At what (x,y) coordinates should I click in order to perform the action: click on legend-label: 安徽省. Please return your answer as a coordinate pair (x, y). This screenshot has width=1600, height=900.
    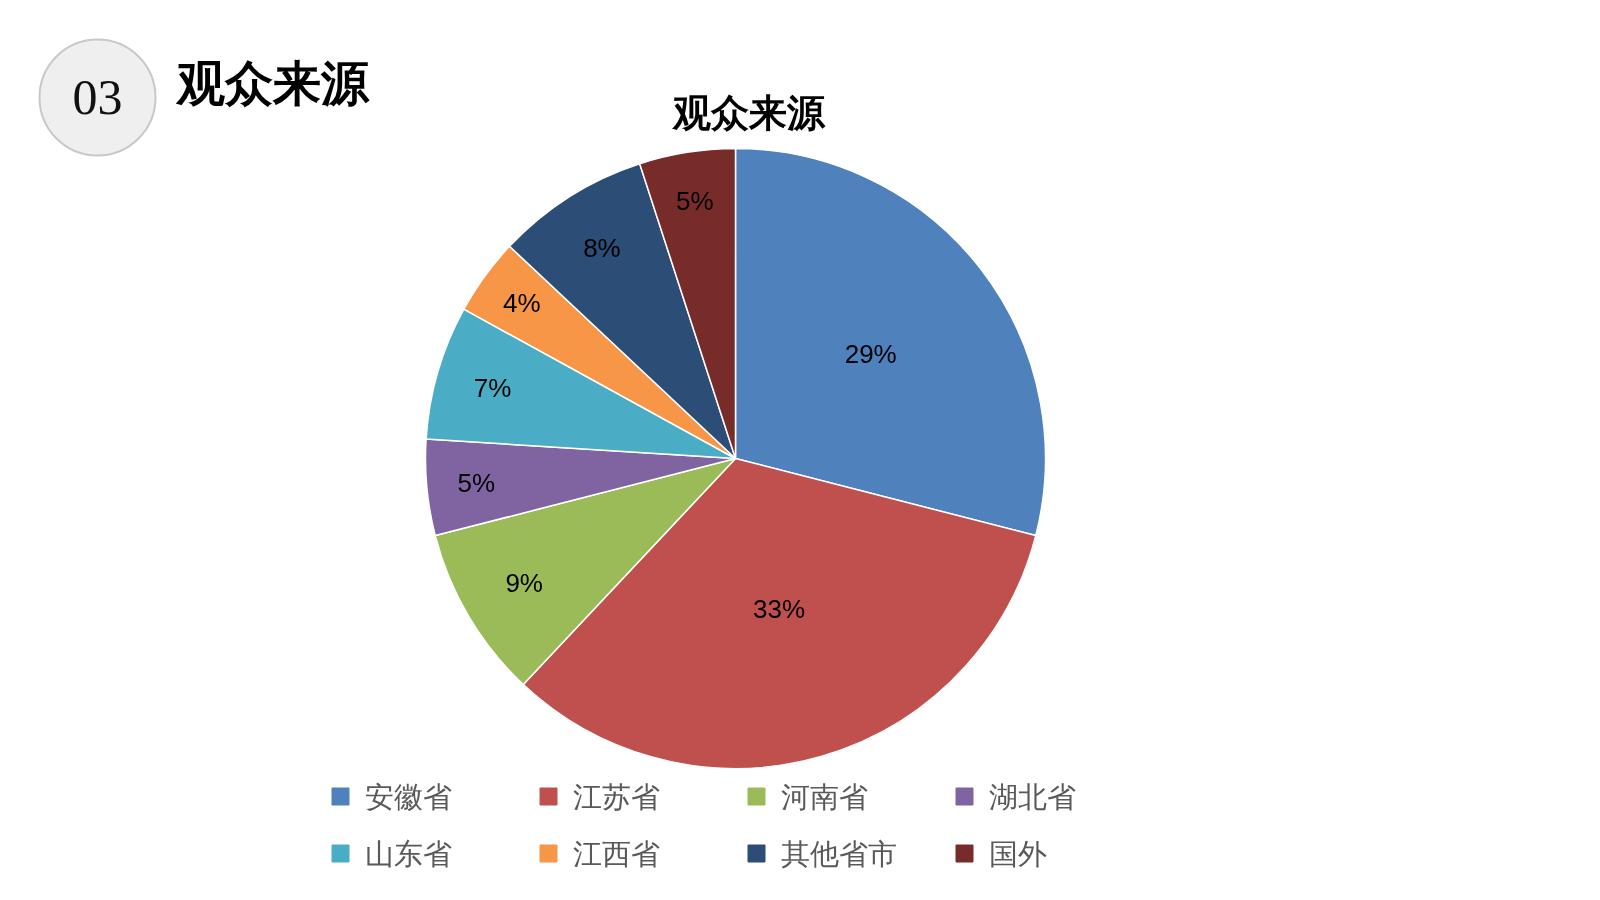
    Looking at the image, I should click on (408, 796).